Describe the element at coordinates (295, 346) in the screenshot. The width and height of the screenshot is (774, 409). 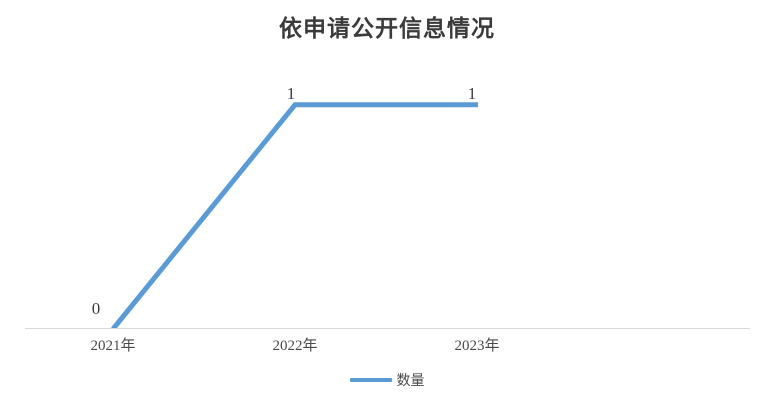
I see `x-axis-label-2022: 2022年` at that location.